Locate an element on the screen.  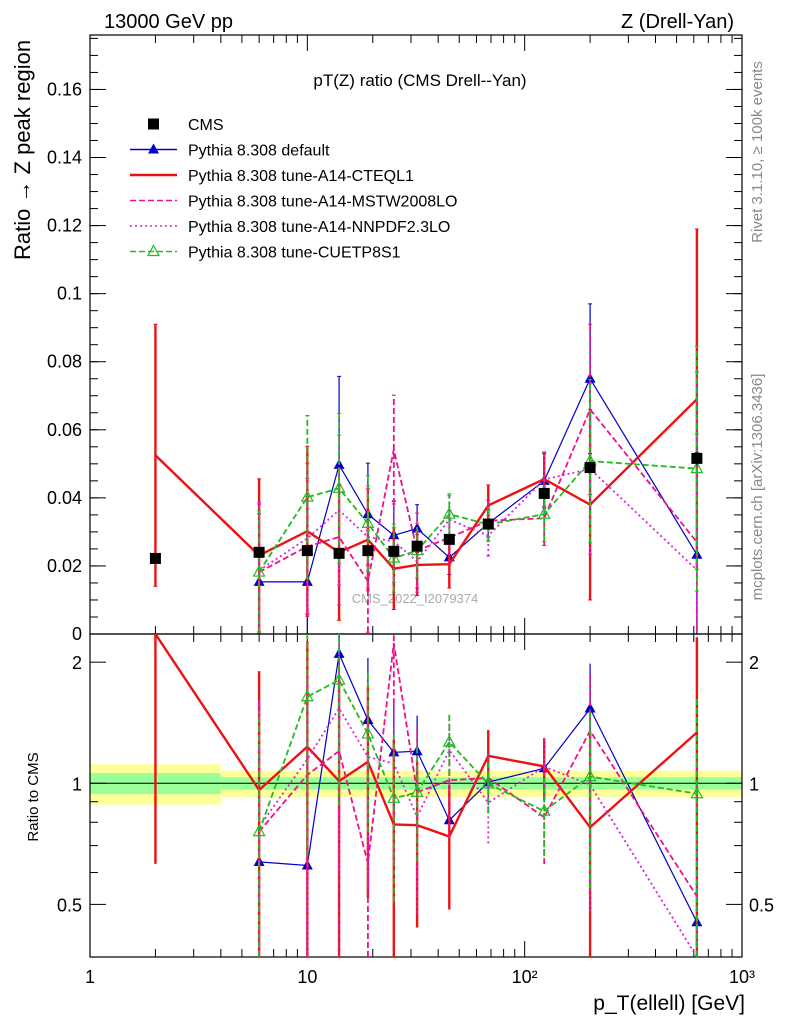
ratio-tick-label-left: 0.5 is located at coordinates (69, 905).